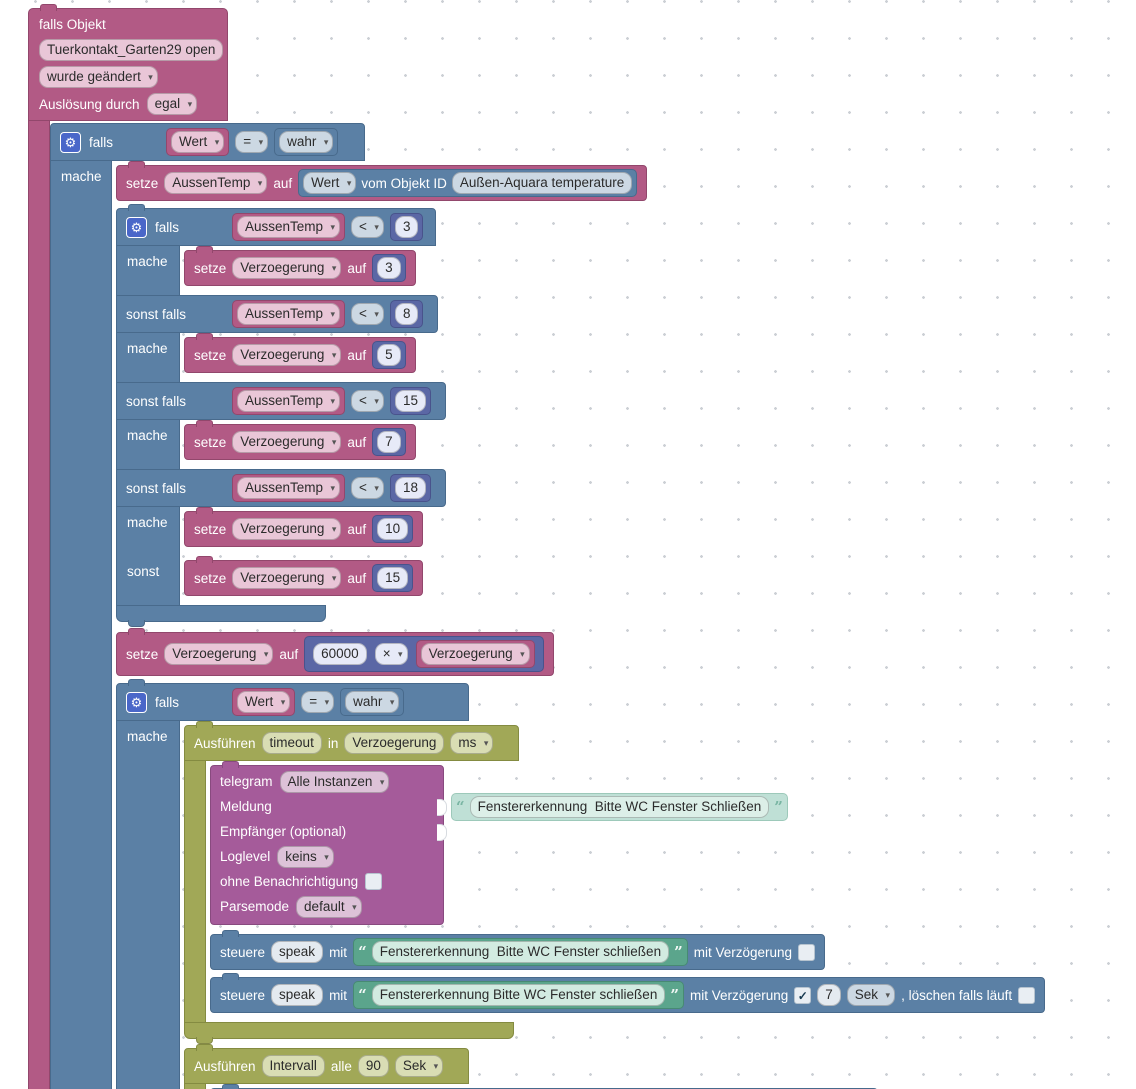  Describe the element at coordinates (391, 654) in the screenshot. I see `math-op-dropdown: ×` at that location.